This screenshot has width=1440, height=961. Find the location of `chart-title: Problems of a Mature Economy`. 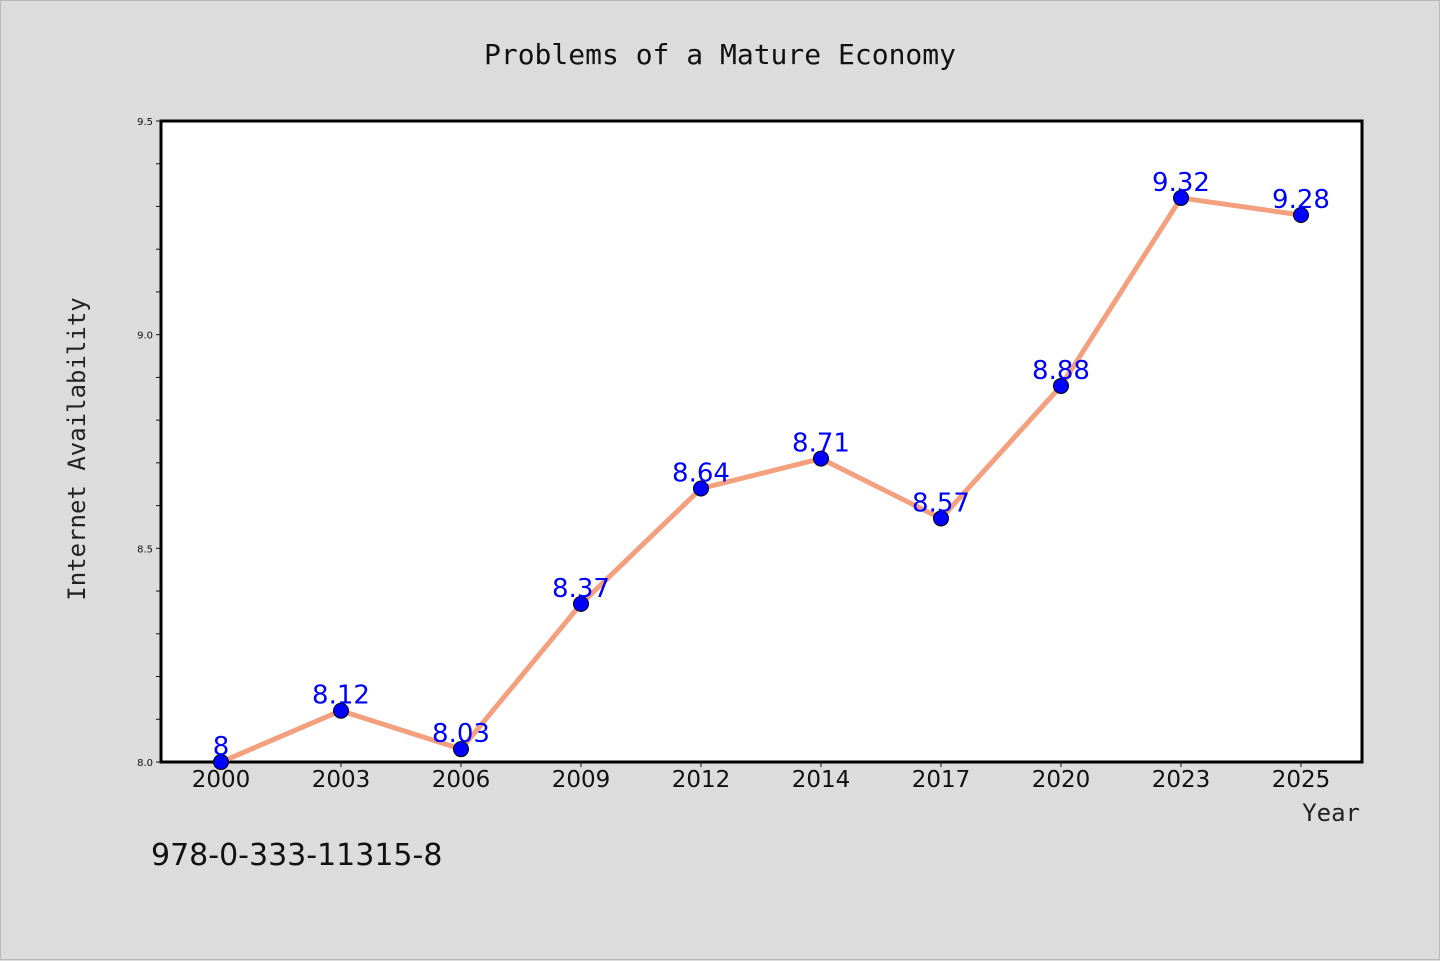

chart-title: Problems of a Mature Economy is located at coordinates (720, 54).